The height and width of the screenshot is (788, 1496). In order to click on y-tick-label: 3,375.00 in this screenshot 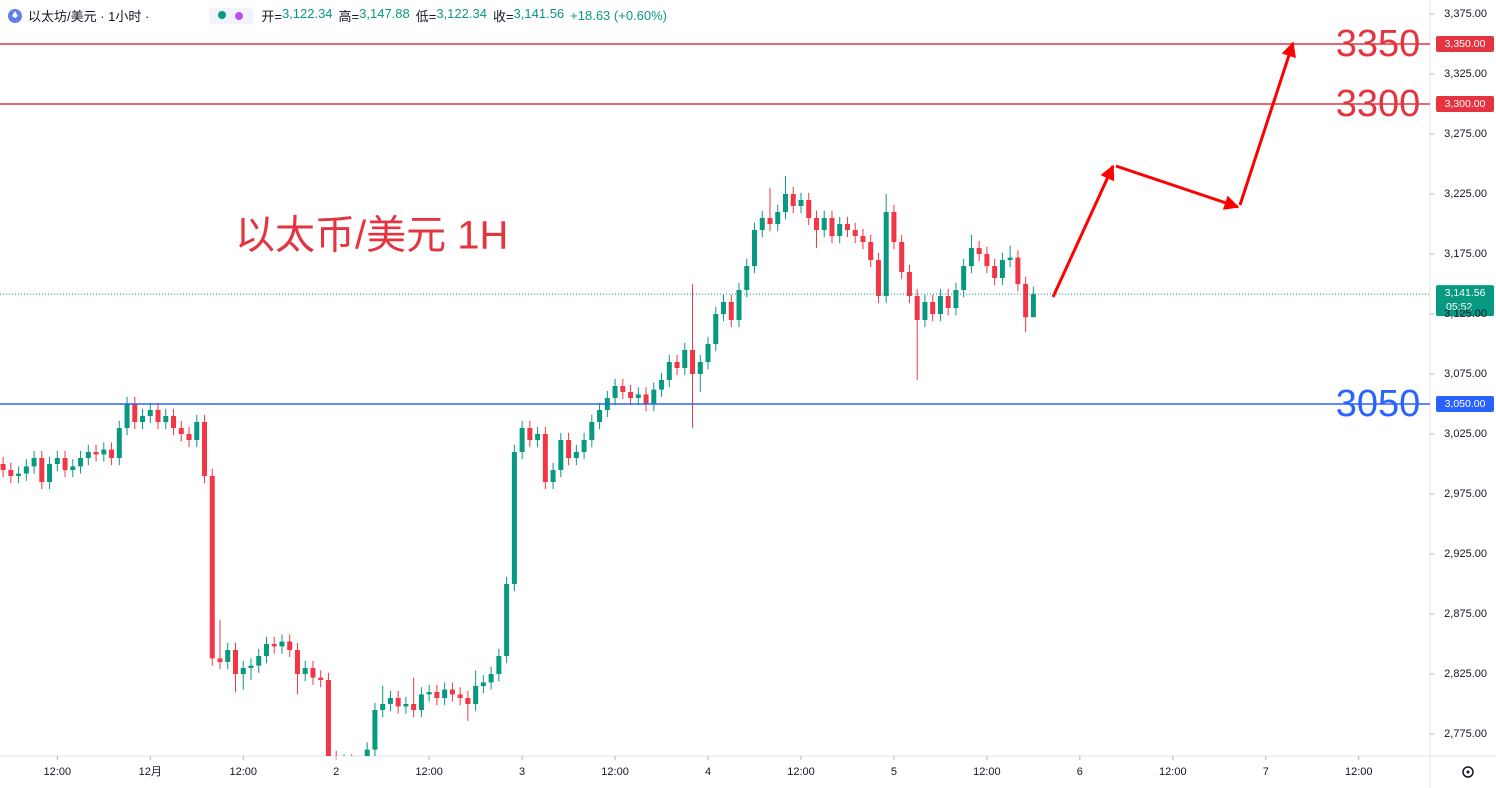, I will do `click(1465, 14)`.